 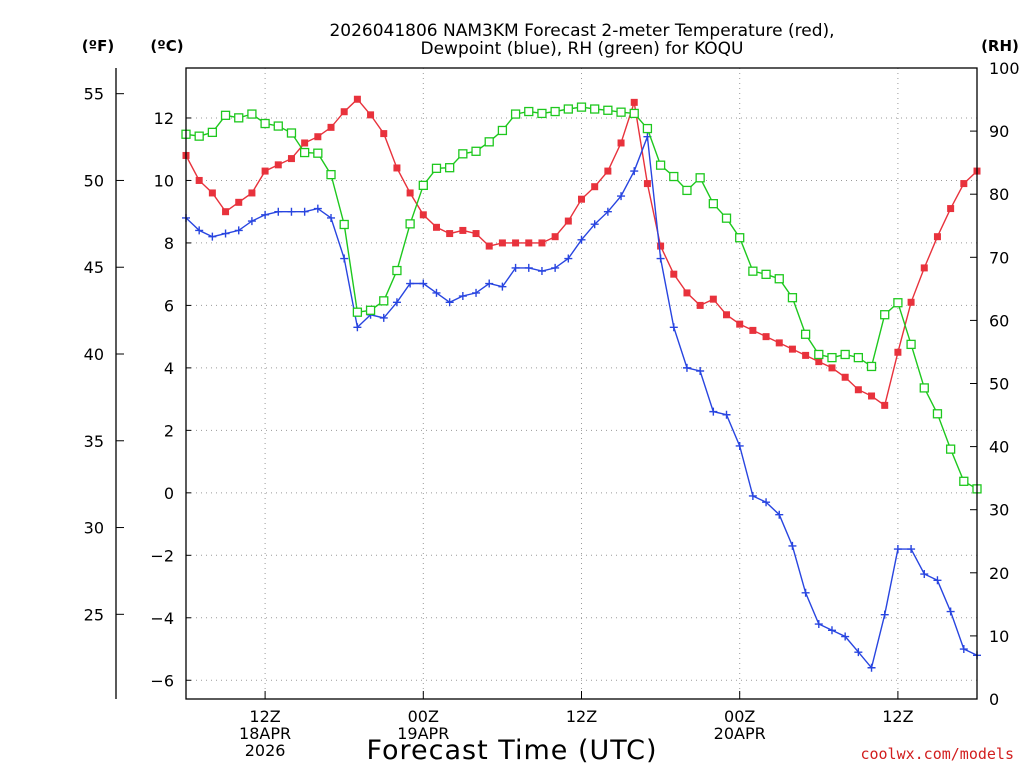 I want to click on fahrenheit-tick-label: 55, so click(x=94, y=94).